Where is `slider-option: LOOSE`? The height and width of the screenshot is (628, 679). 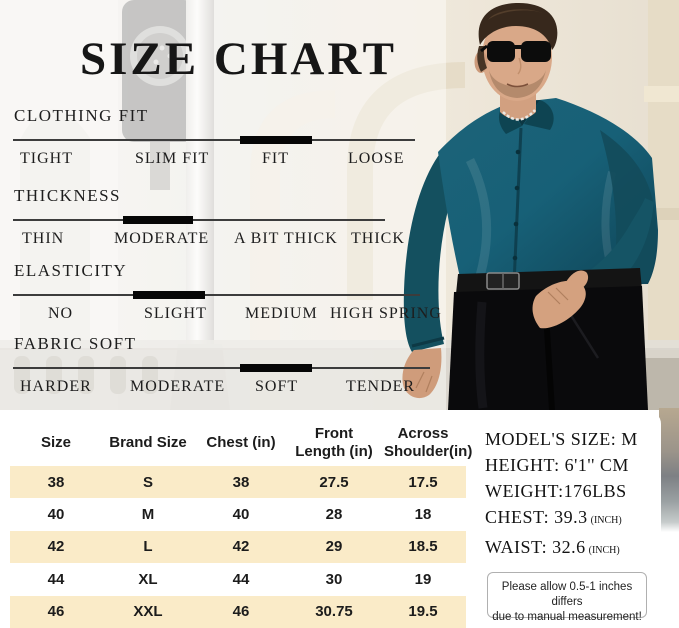 slider-option: LOOSE is located at coordinates (376, 158).